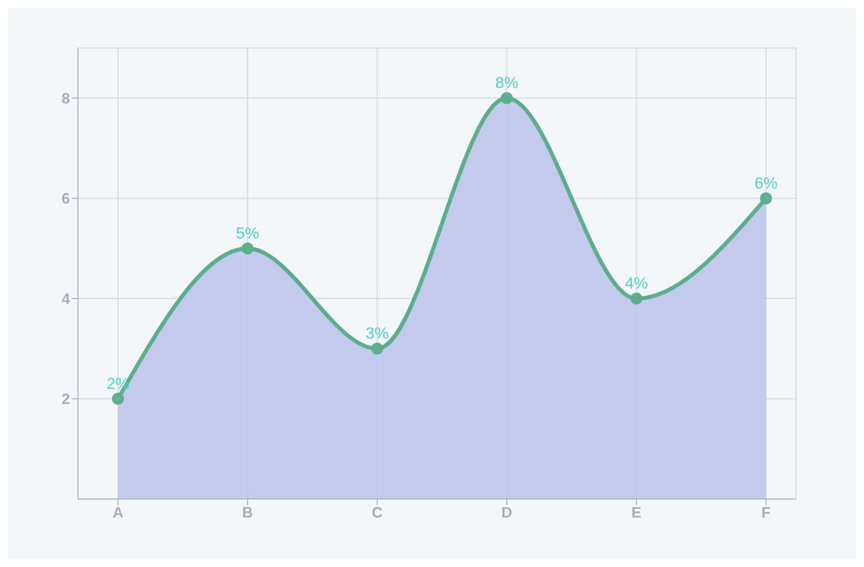 The image size is (864, 567). I want to click on x-tick-label: B, so click(248, 513).